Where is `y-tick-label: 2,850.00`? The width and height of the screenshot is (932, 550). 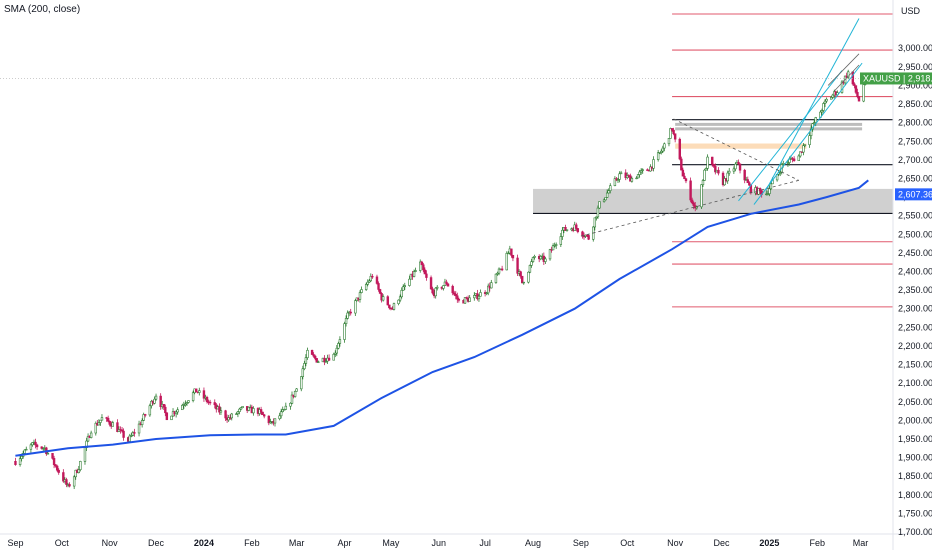
y-tick-label: 2,850.00 is located at coordinates (915, 104).